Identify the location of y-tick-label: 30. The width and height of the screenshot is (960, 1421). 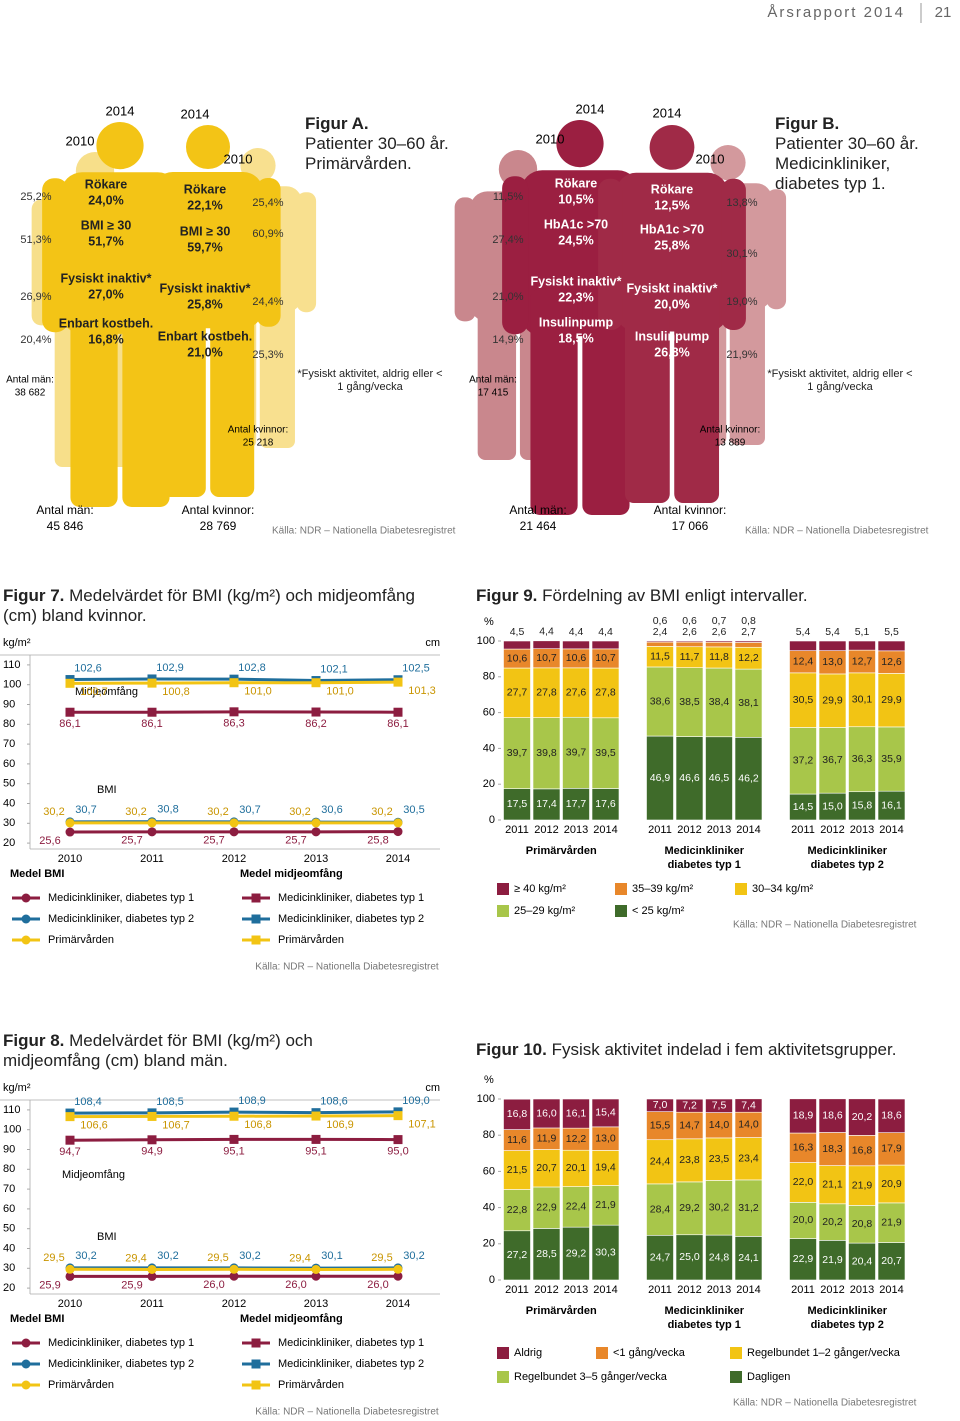
(9, 1268).